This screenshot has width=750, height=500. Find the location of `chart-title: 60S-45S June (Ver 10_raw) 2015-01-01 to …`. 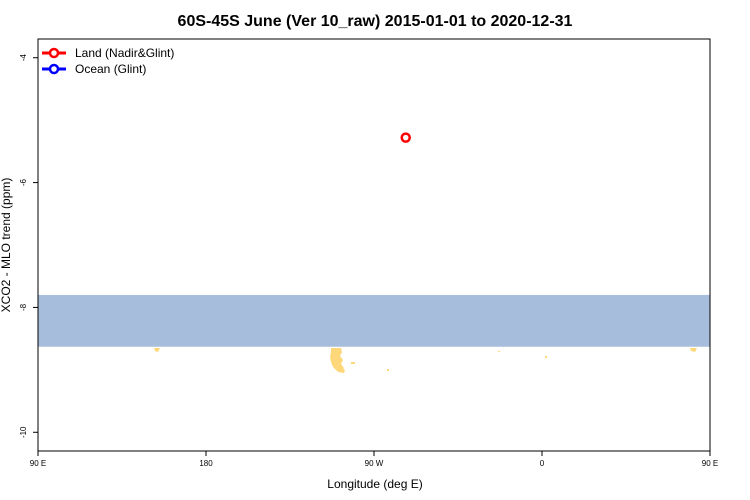

chart-title: 60S-45S June (Ver 10_raw) 2015-01-01 to … is located at coordinates (375, 21).